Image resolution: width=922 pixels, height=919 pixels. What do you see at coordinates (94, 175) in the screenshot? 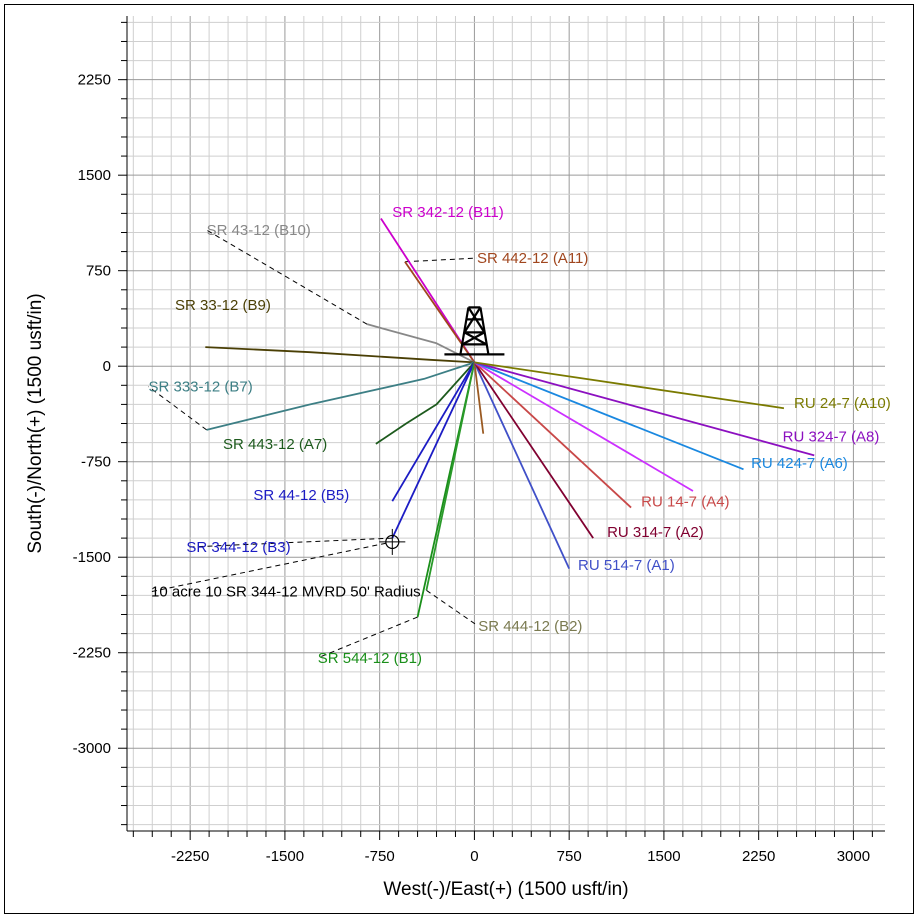
I see `y-tick-label: 1500` at bounding box center [94, 175].